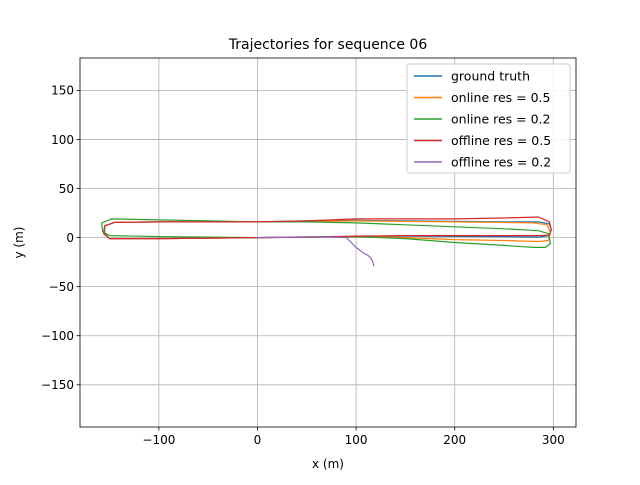 This screenshot has width=640, height=485. I want to click on x-tick-label: 0, so click(258, 440).